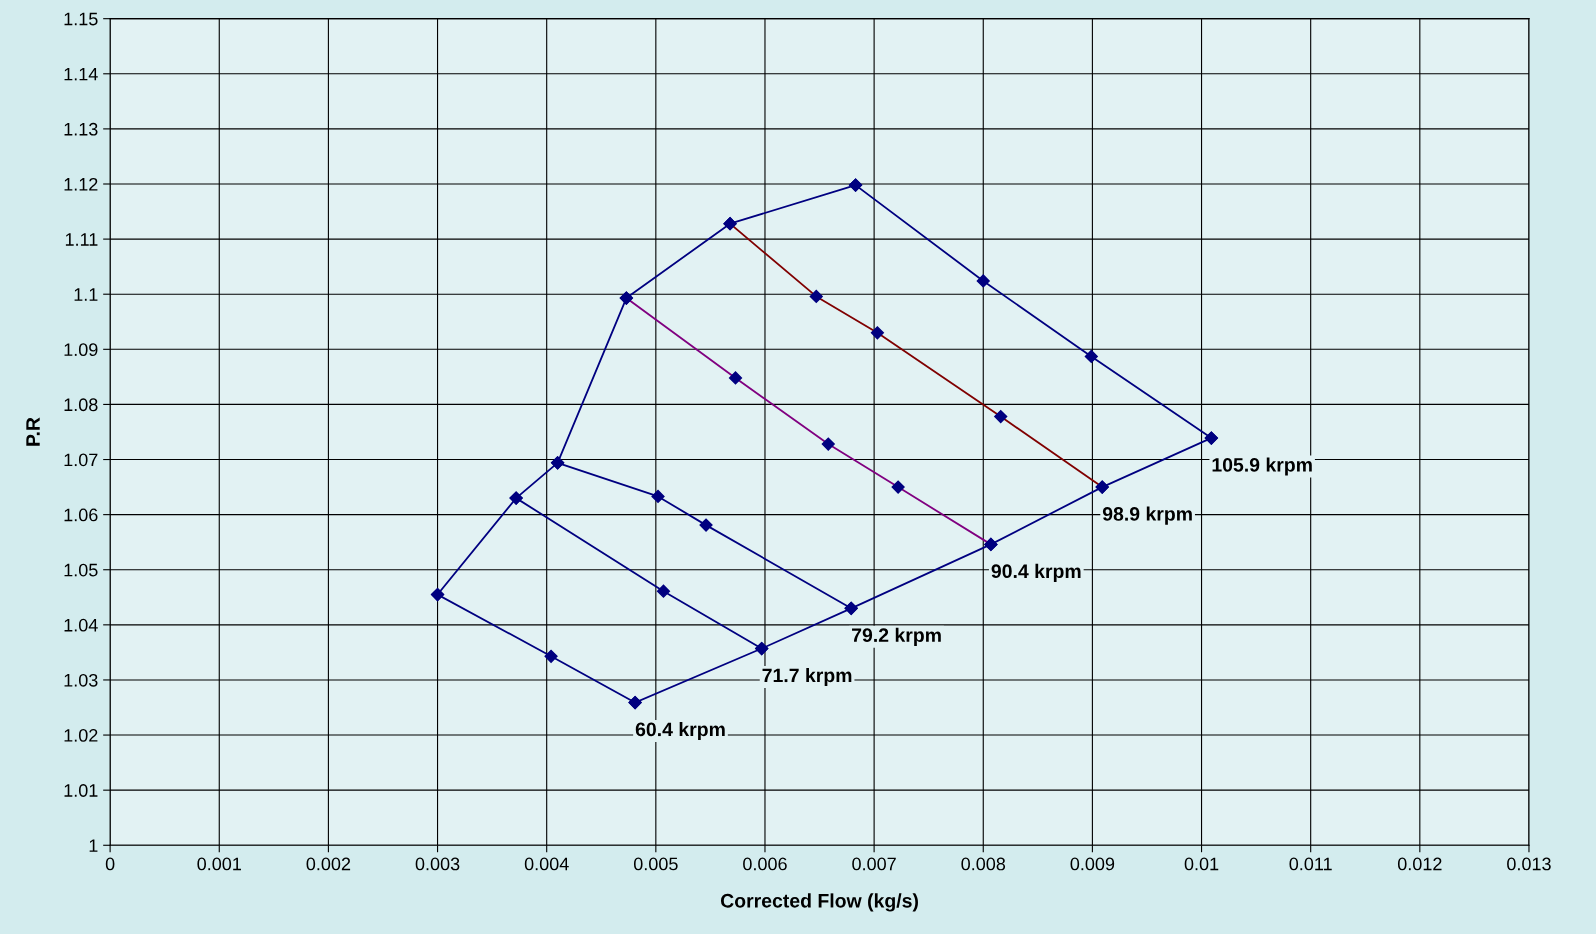  Describe the element at coordinates (1262, 466) in the screenshot. I see `annotation: 105.9 krpm` at that location.